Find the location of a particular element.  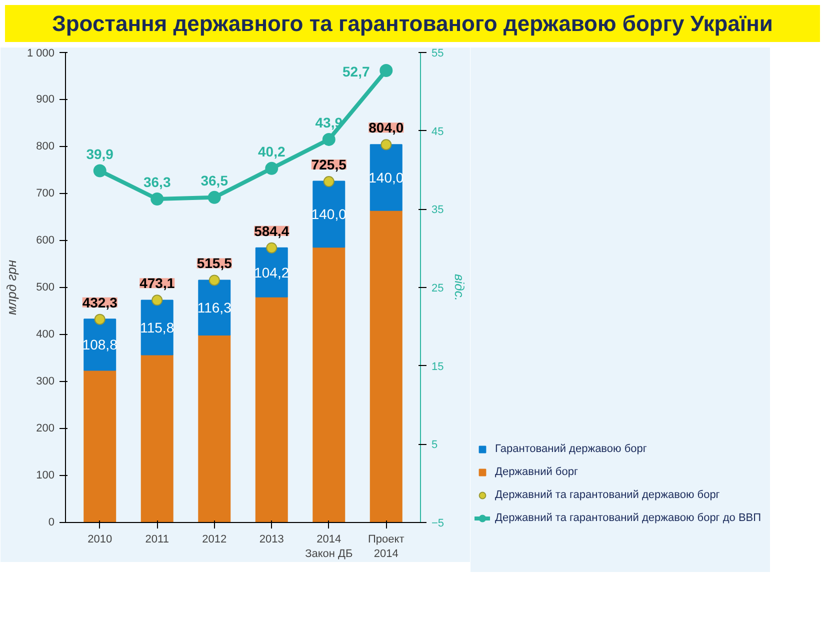

y-tick-label: 400 is located at coordinates (45, 334).